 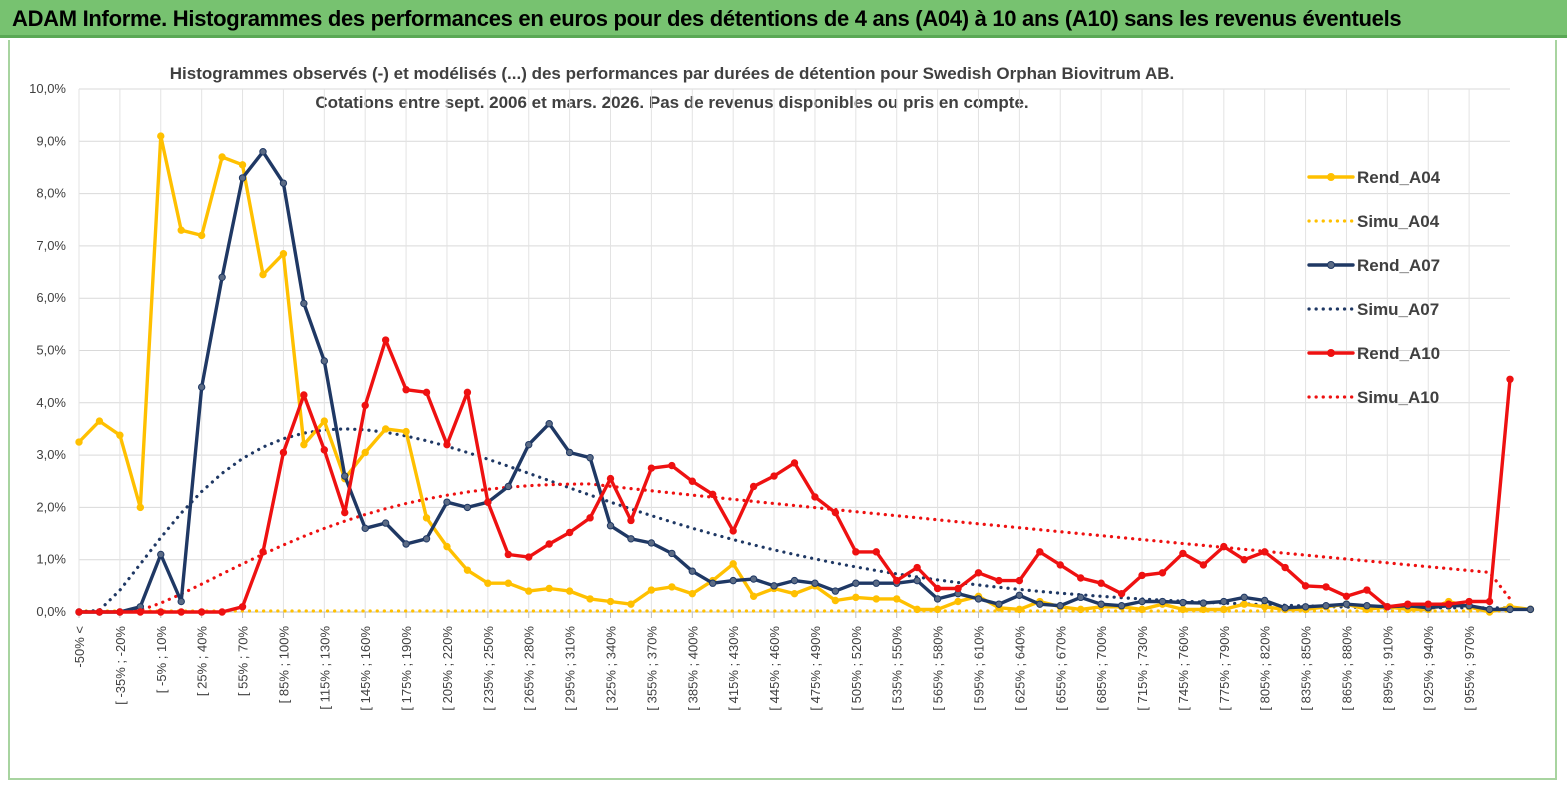 What do you see at coordinates (815, 668) in the screenshot?
I see `x-tick-label: [ 475% ; 490%` at bounding box center [815, 668].